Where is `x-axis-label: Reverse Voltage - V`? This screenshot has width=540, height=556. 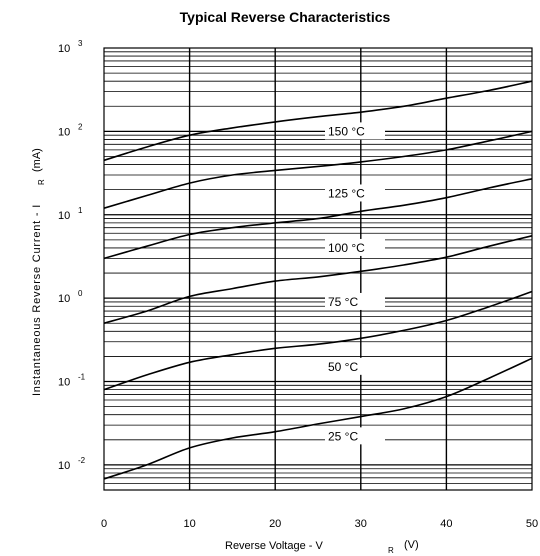
x-axis-label: Reverse Voltage - V is located at coordinates (274, 546).